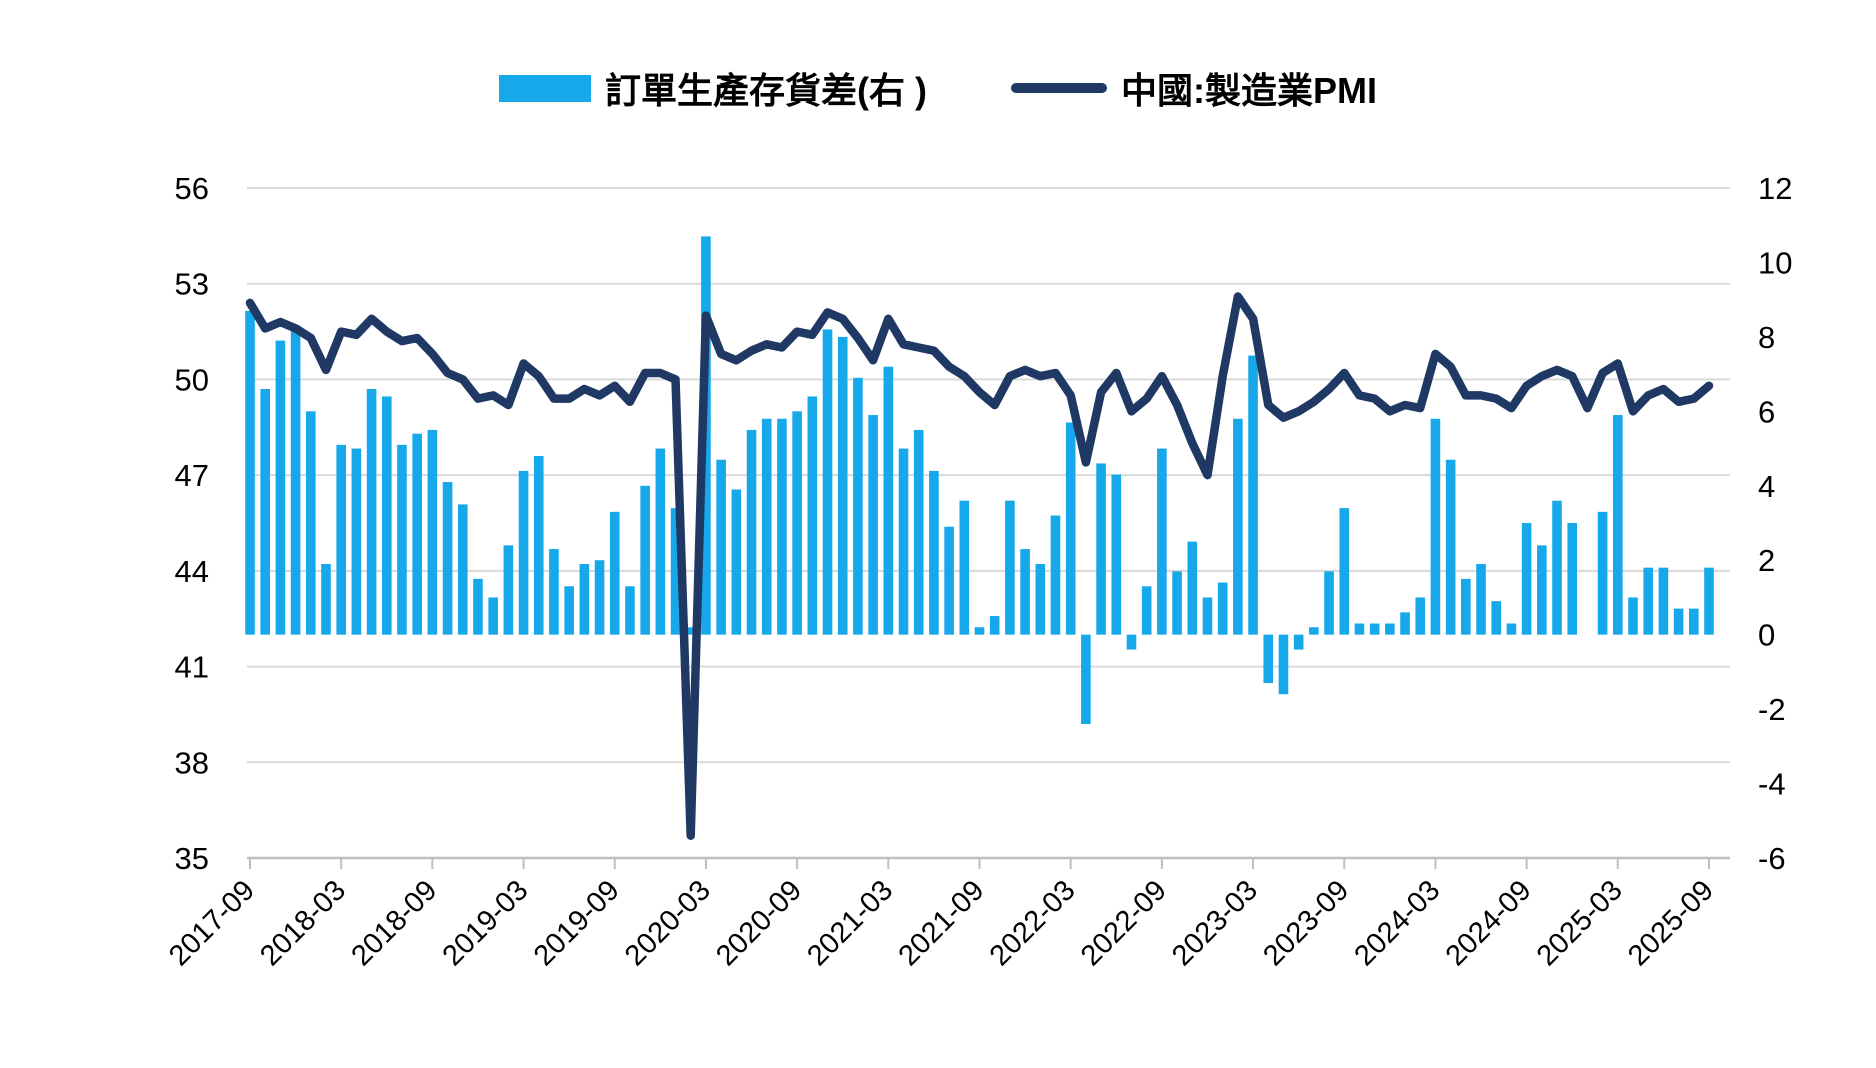  Describe the element at coordinates (192, 762) in the screenshot. I see `y-axis-left-label: 38` at that location.